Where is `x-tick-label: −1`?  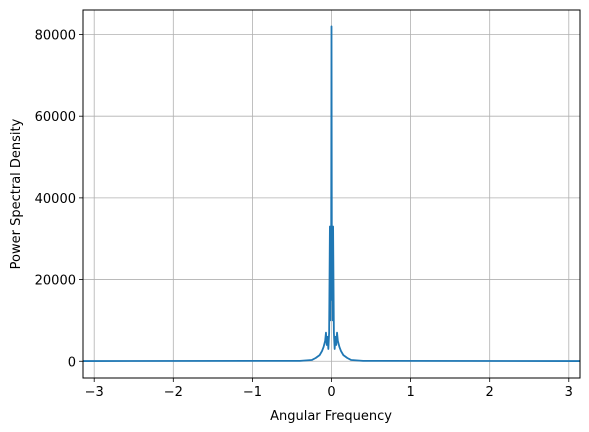
x-tick-label: −1 is located at coordinates (252, 392).